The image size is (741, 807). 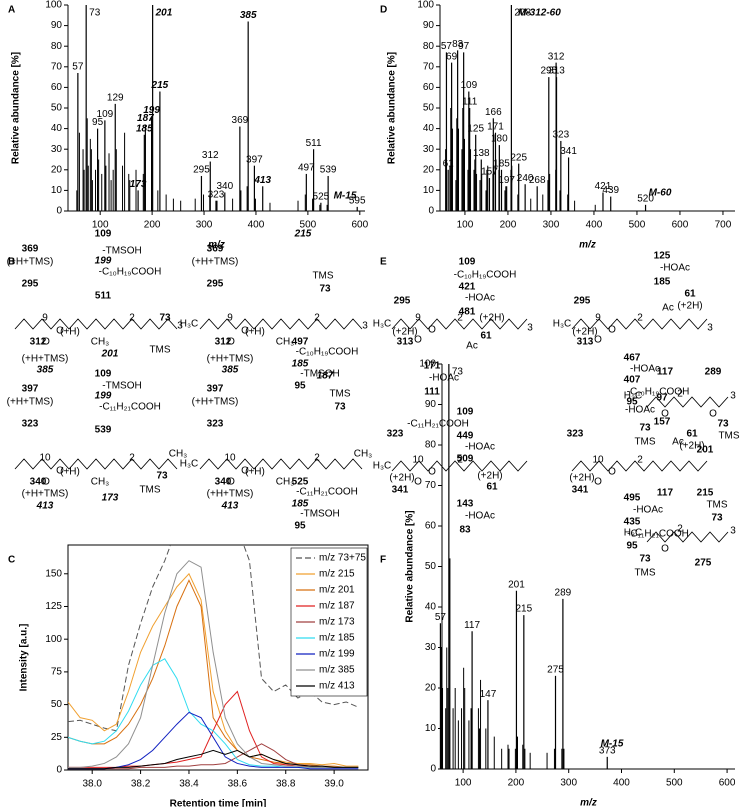 I want to click on fragment-label: Ac, so click(x=678, y=442).